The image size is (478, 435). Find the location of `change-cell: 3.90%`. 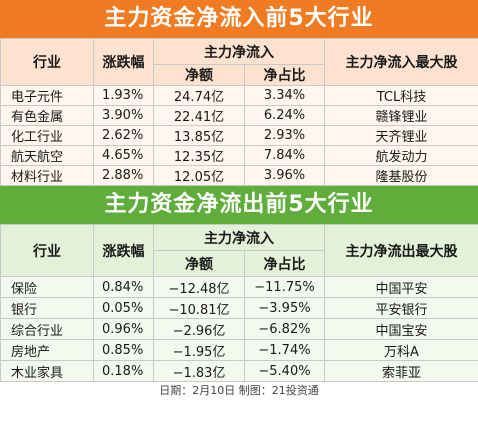

change-cell: 3.90% is located at coordinates (123, 115).